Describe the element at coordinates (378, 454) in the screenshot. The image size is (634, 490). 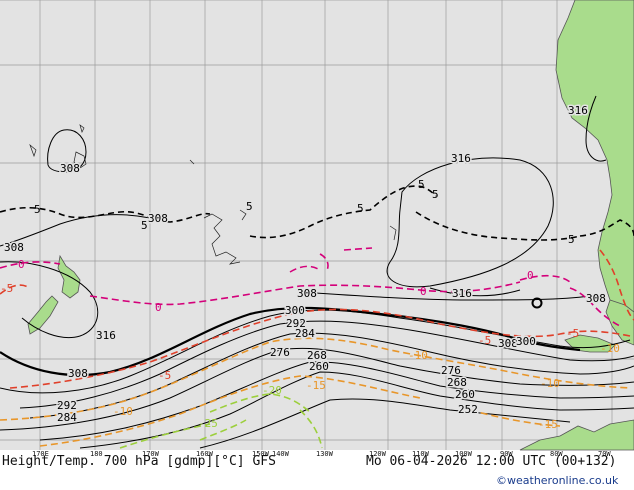
I see `lon-tick: 120W` at that location.